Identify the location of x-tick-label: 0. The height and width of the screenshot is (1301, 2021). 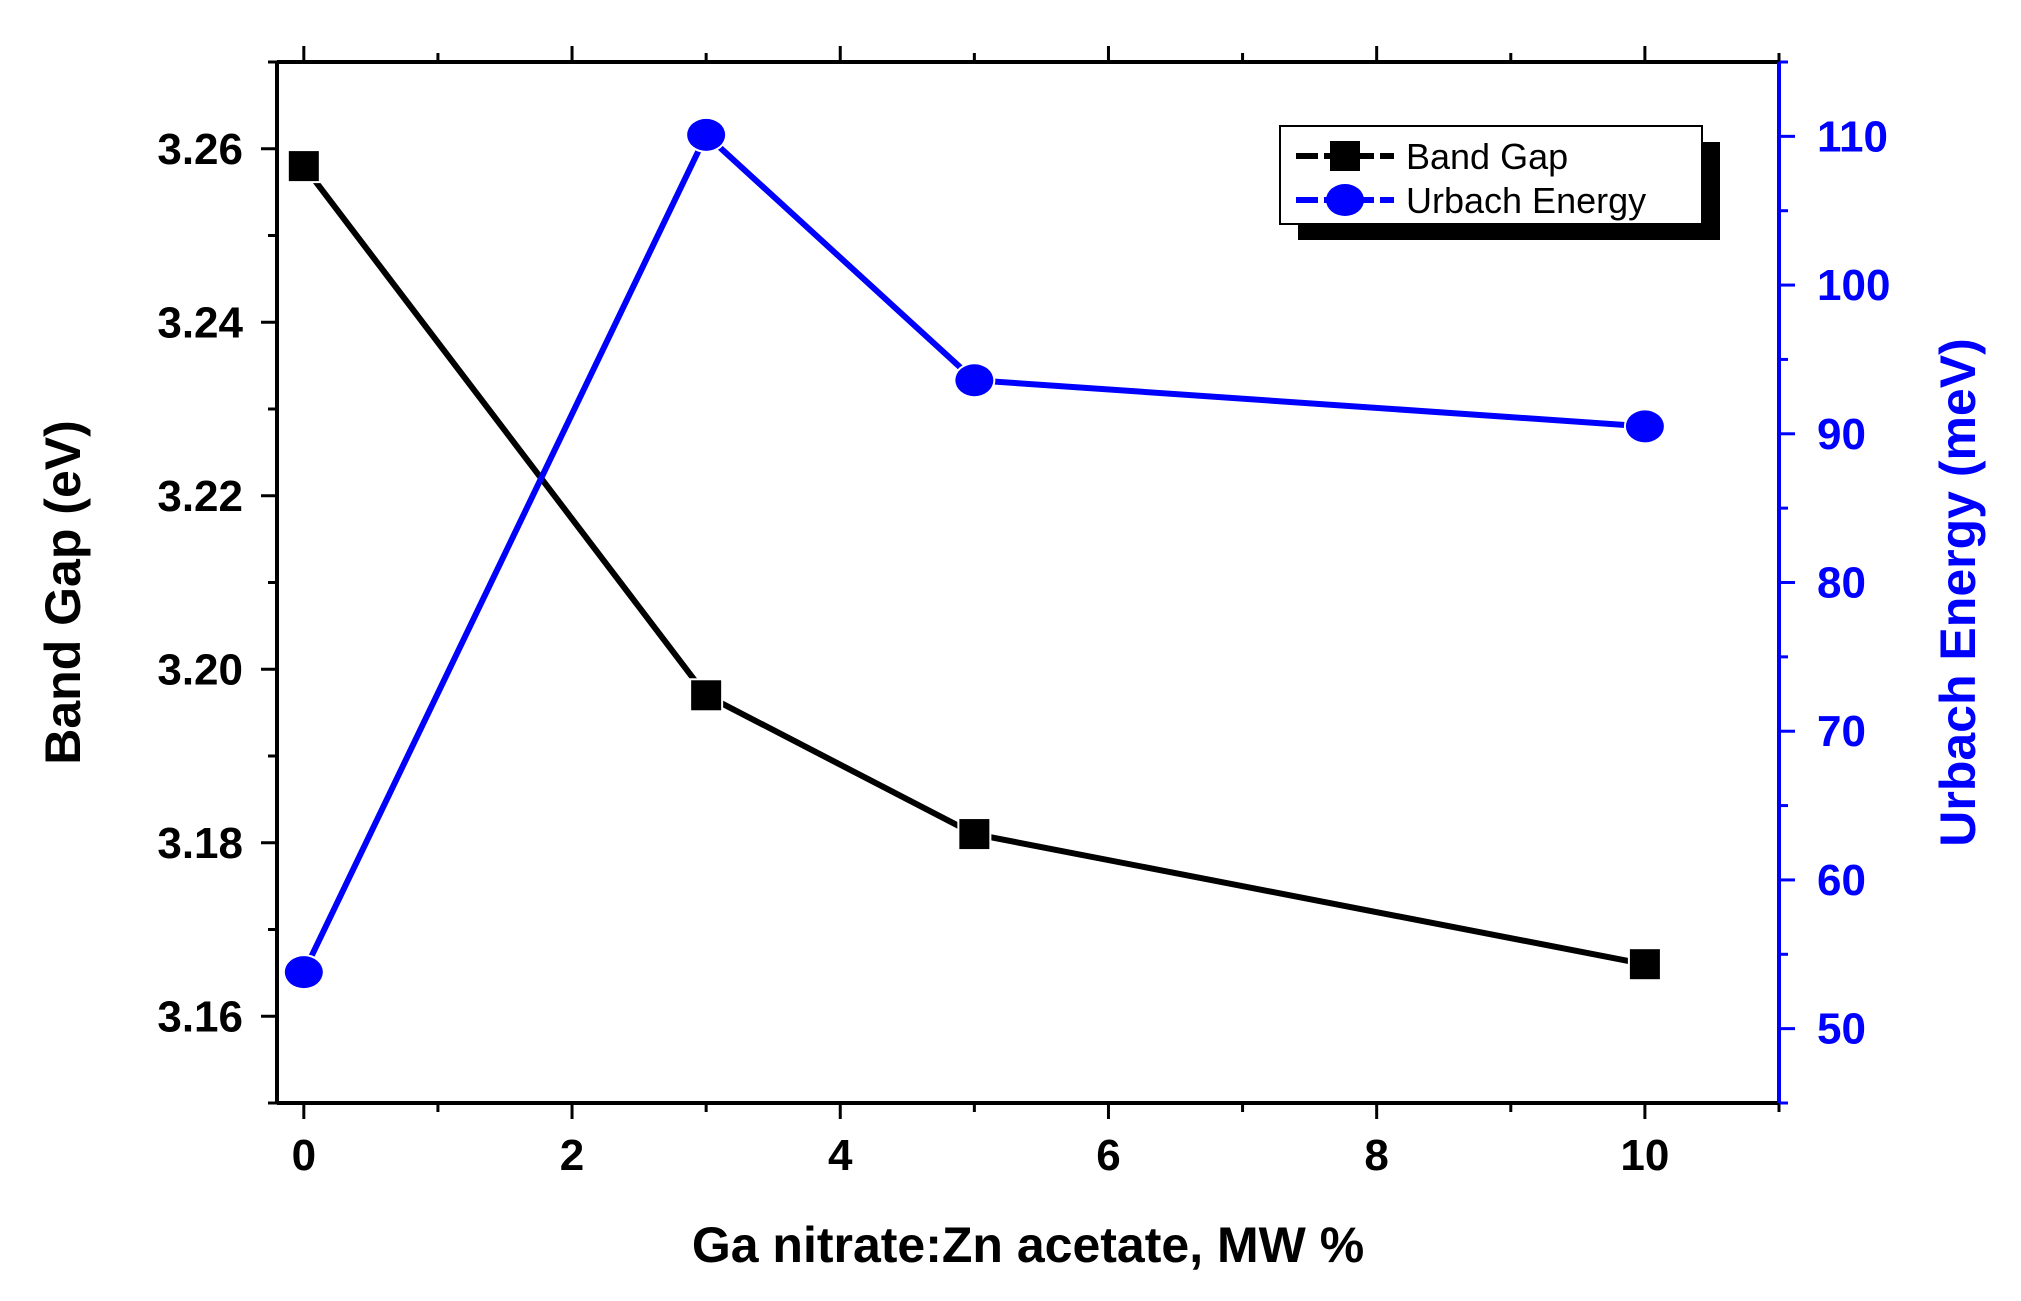
(304, 1155).